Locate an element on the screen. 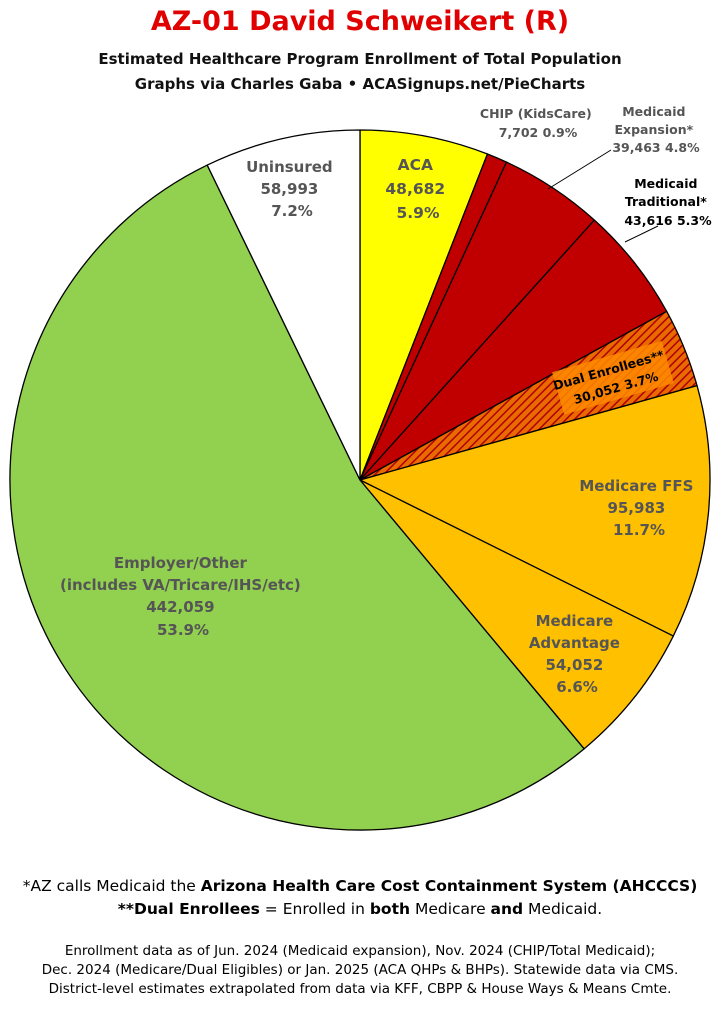 The image size is (720, 1010). label-medicaid-traditional-name2: Traditional* is located at coordinates (666, 201).